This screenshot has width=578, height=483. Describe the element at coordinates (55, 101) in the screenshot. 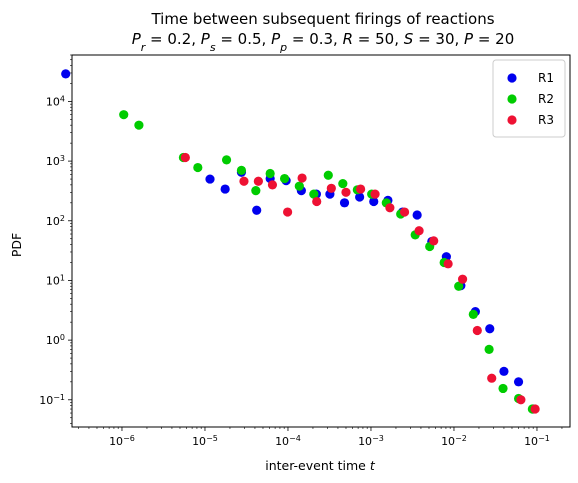

I see `y-tick-label: 10⁴` at that location.